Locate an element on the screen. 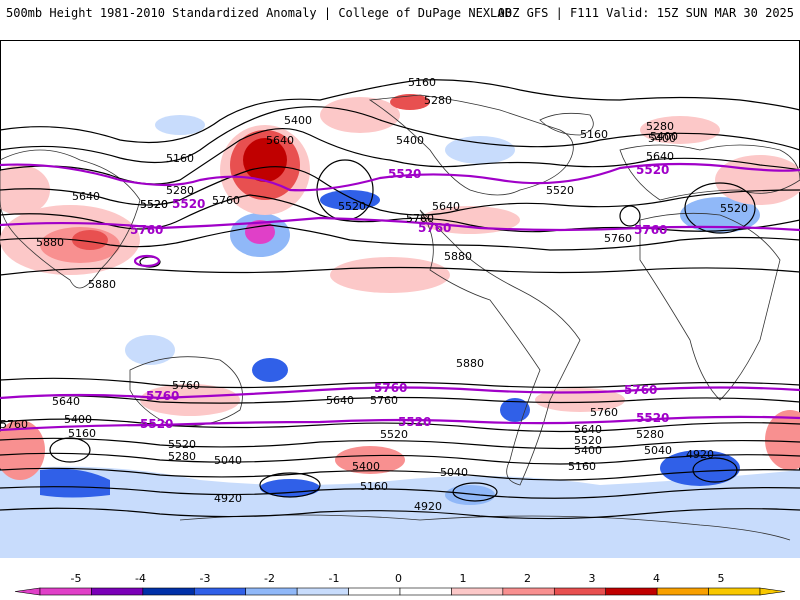  legend-tick-label: 3 is located at coordinates (592, 578).